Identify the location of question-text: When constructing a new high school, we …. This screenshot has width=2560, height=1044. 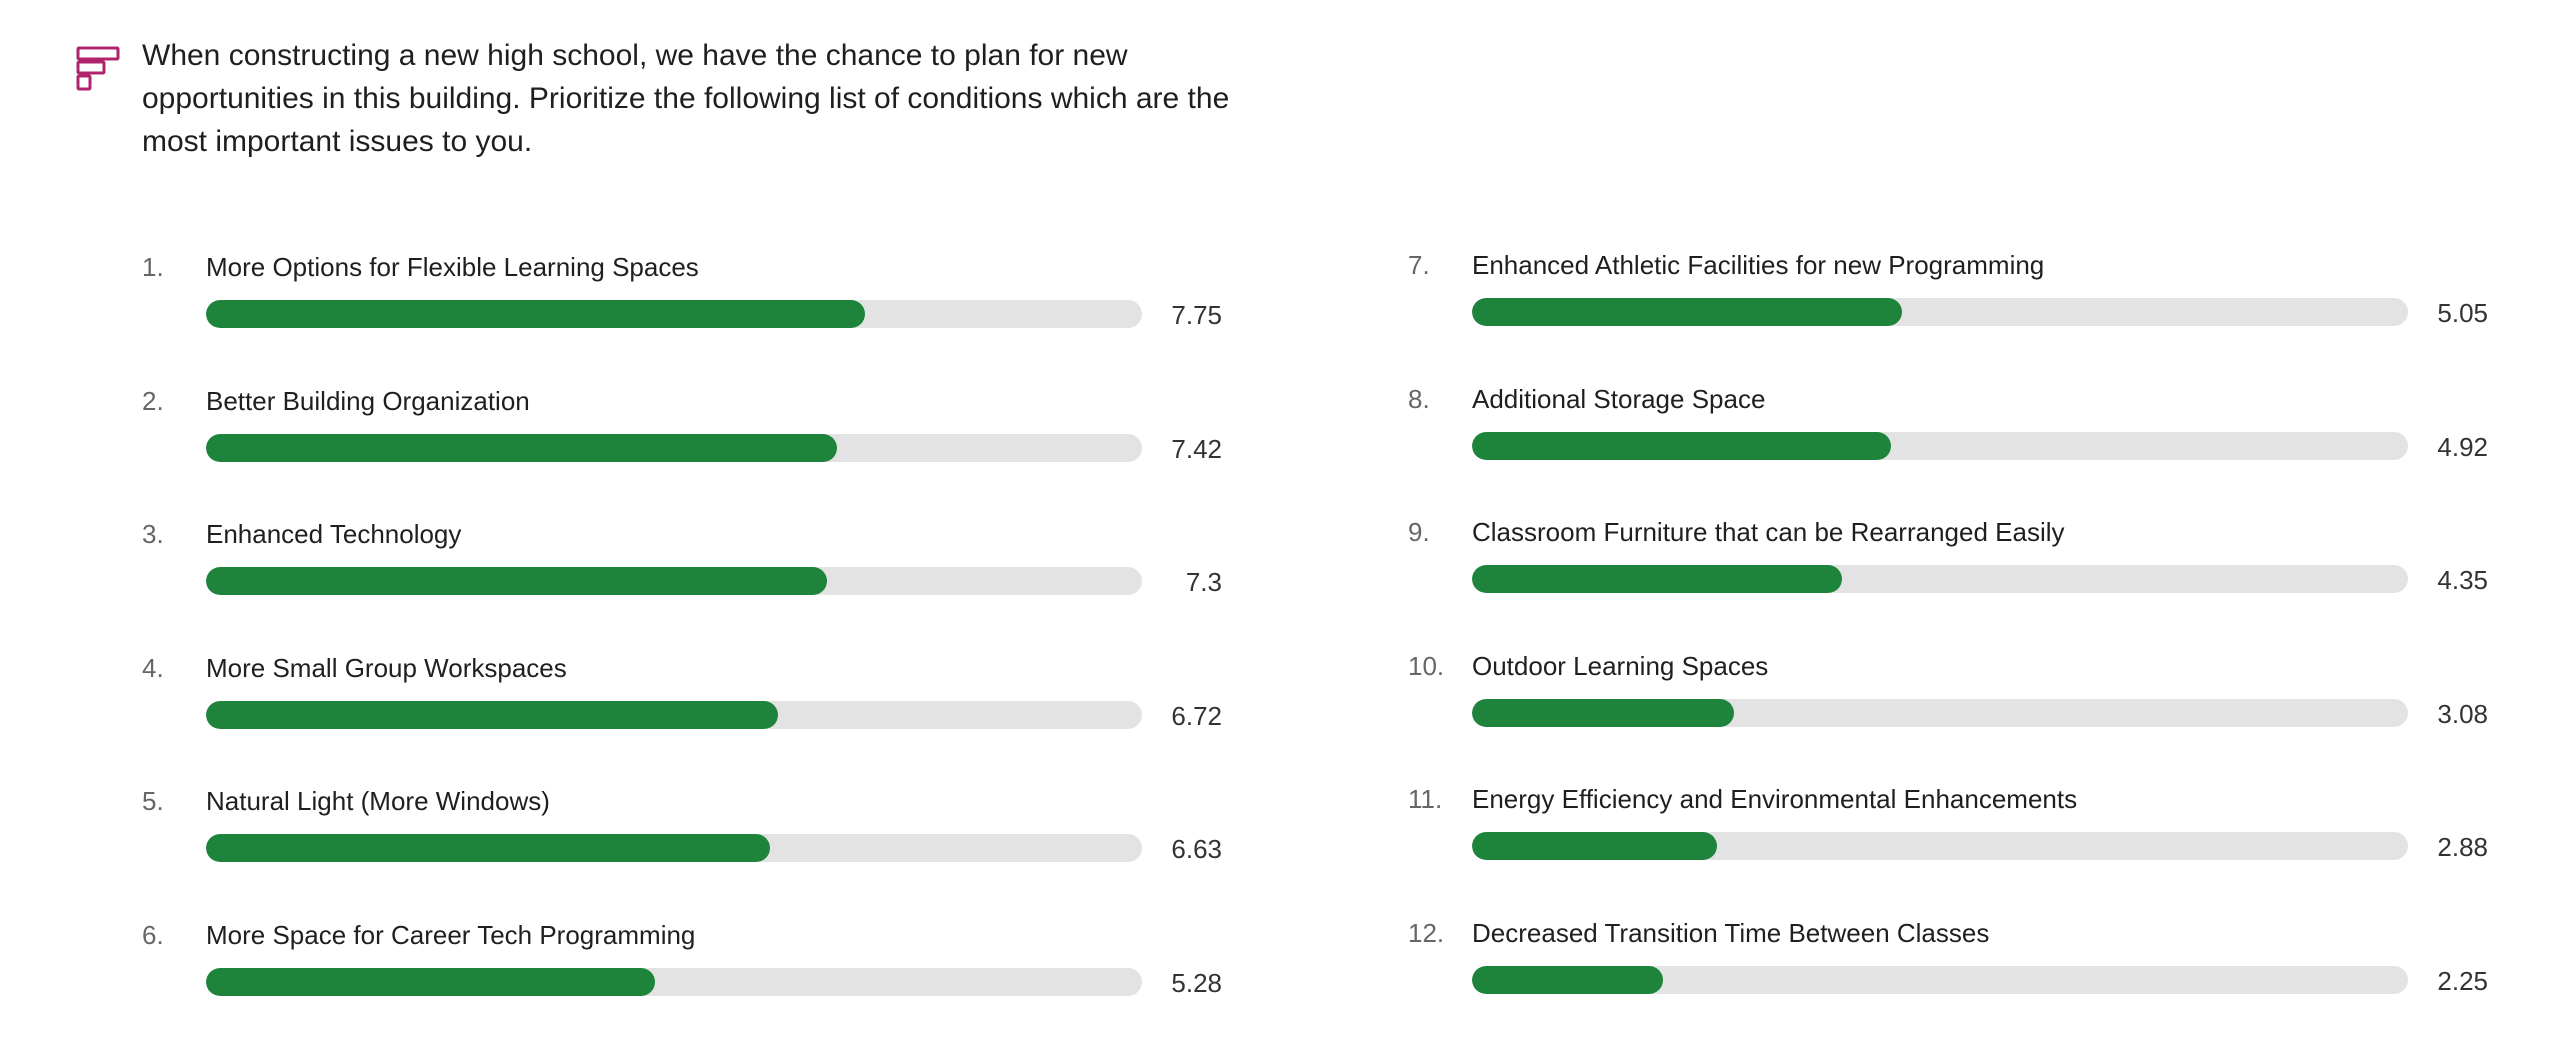
(686, 98).